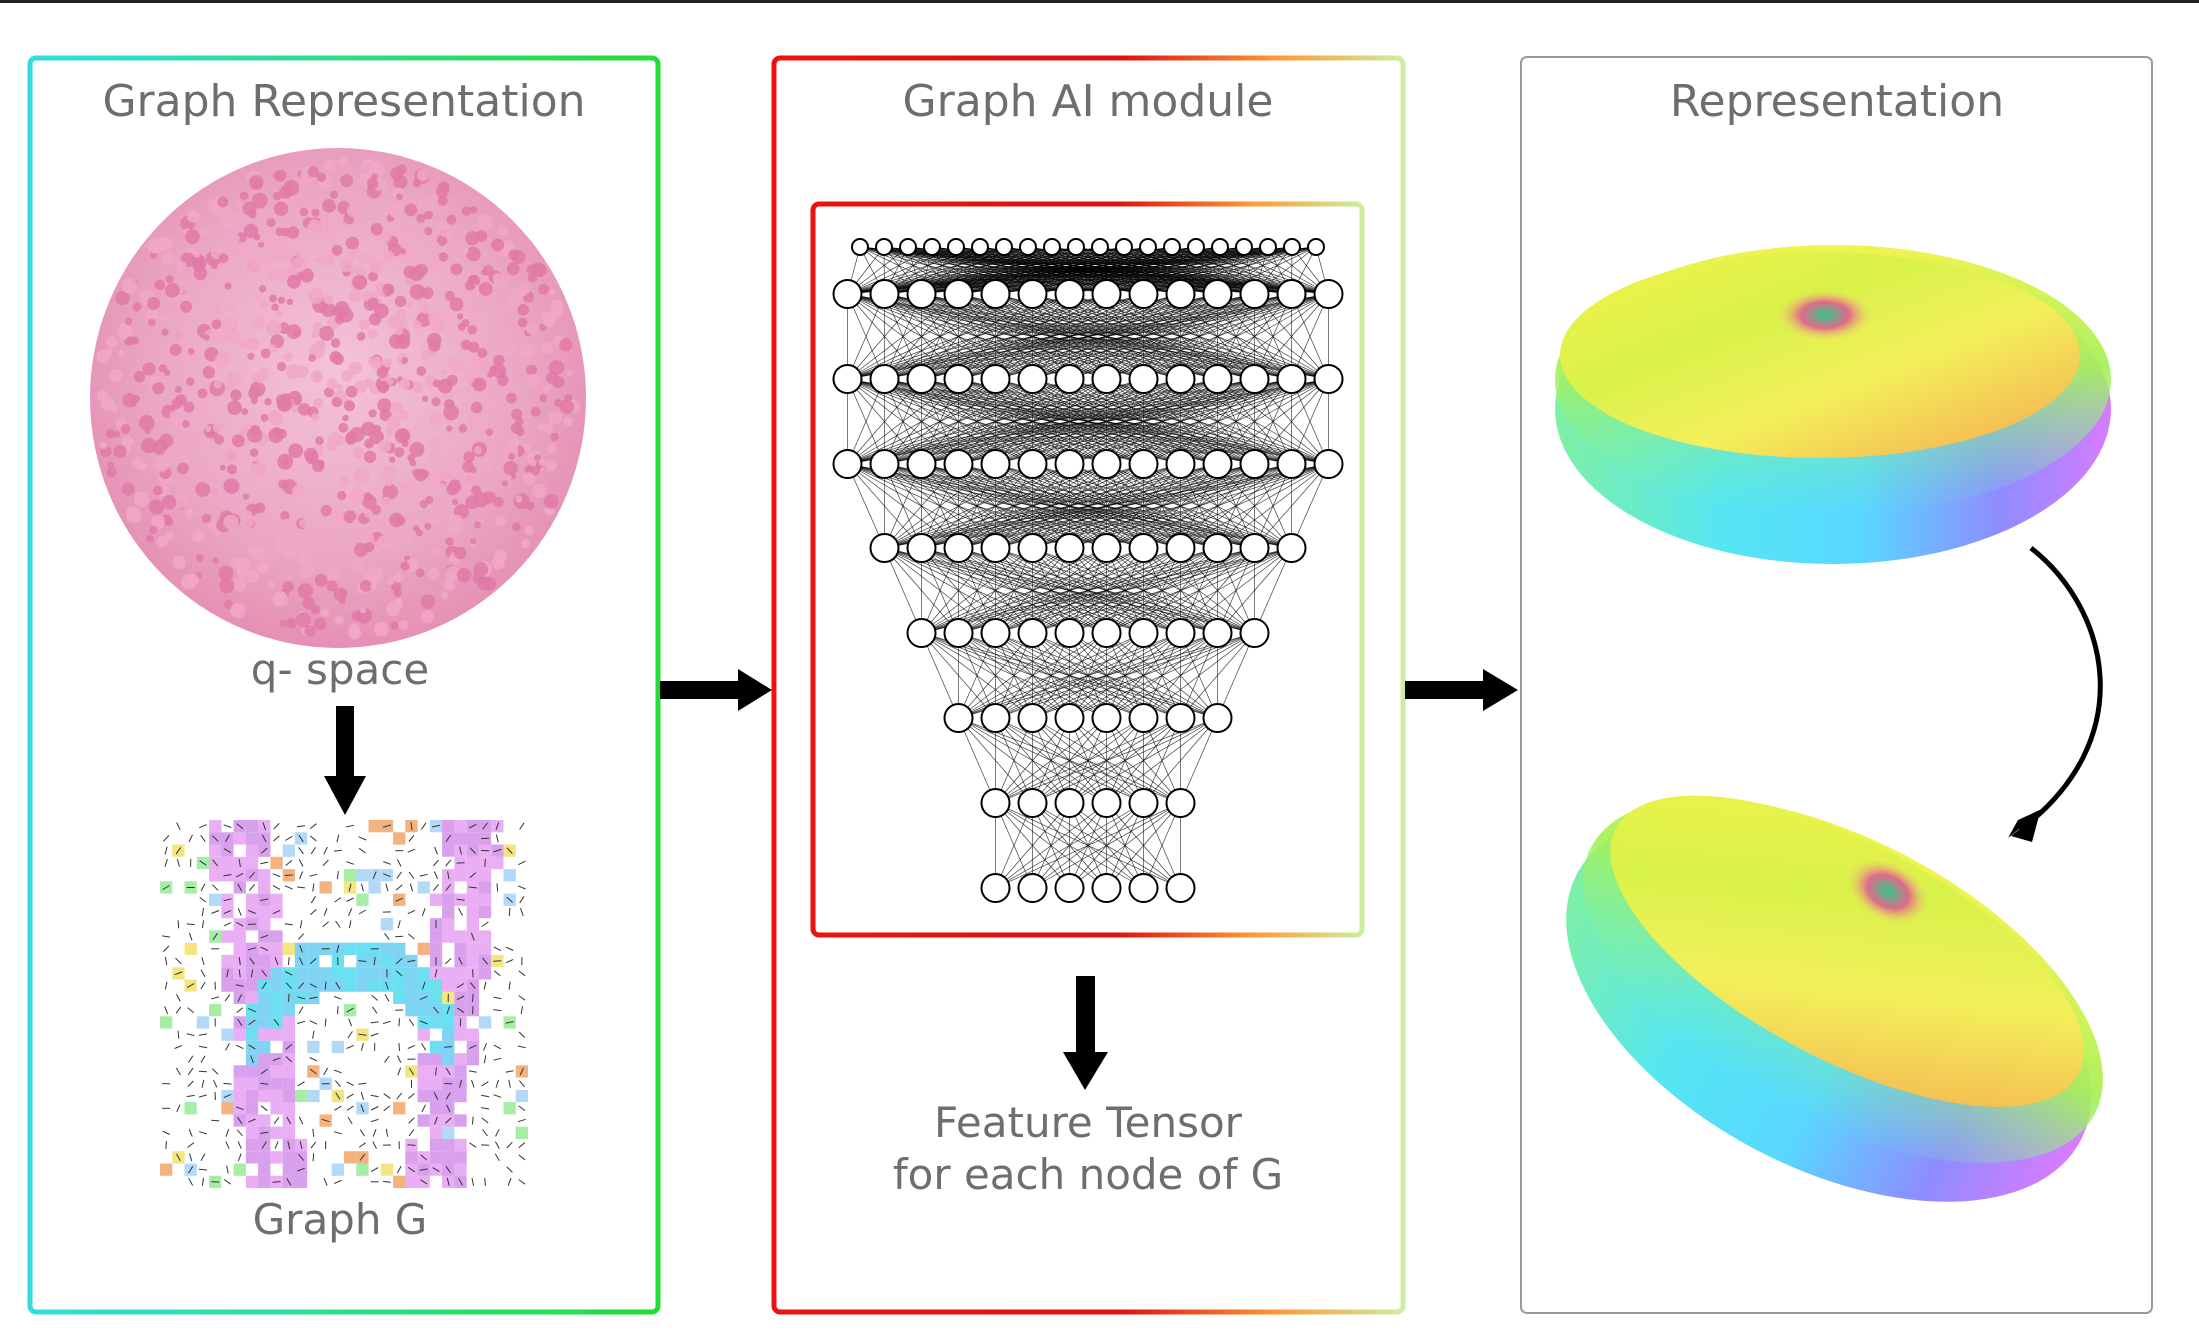  I want to click on feature-tensor-label-line2: for each node of G, so click(1088, 1174).